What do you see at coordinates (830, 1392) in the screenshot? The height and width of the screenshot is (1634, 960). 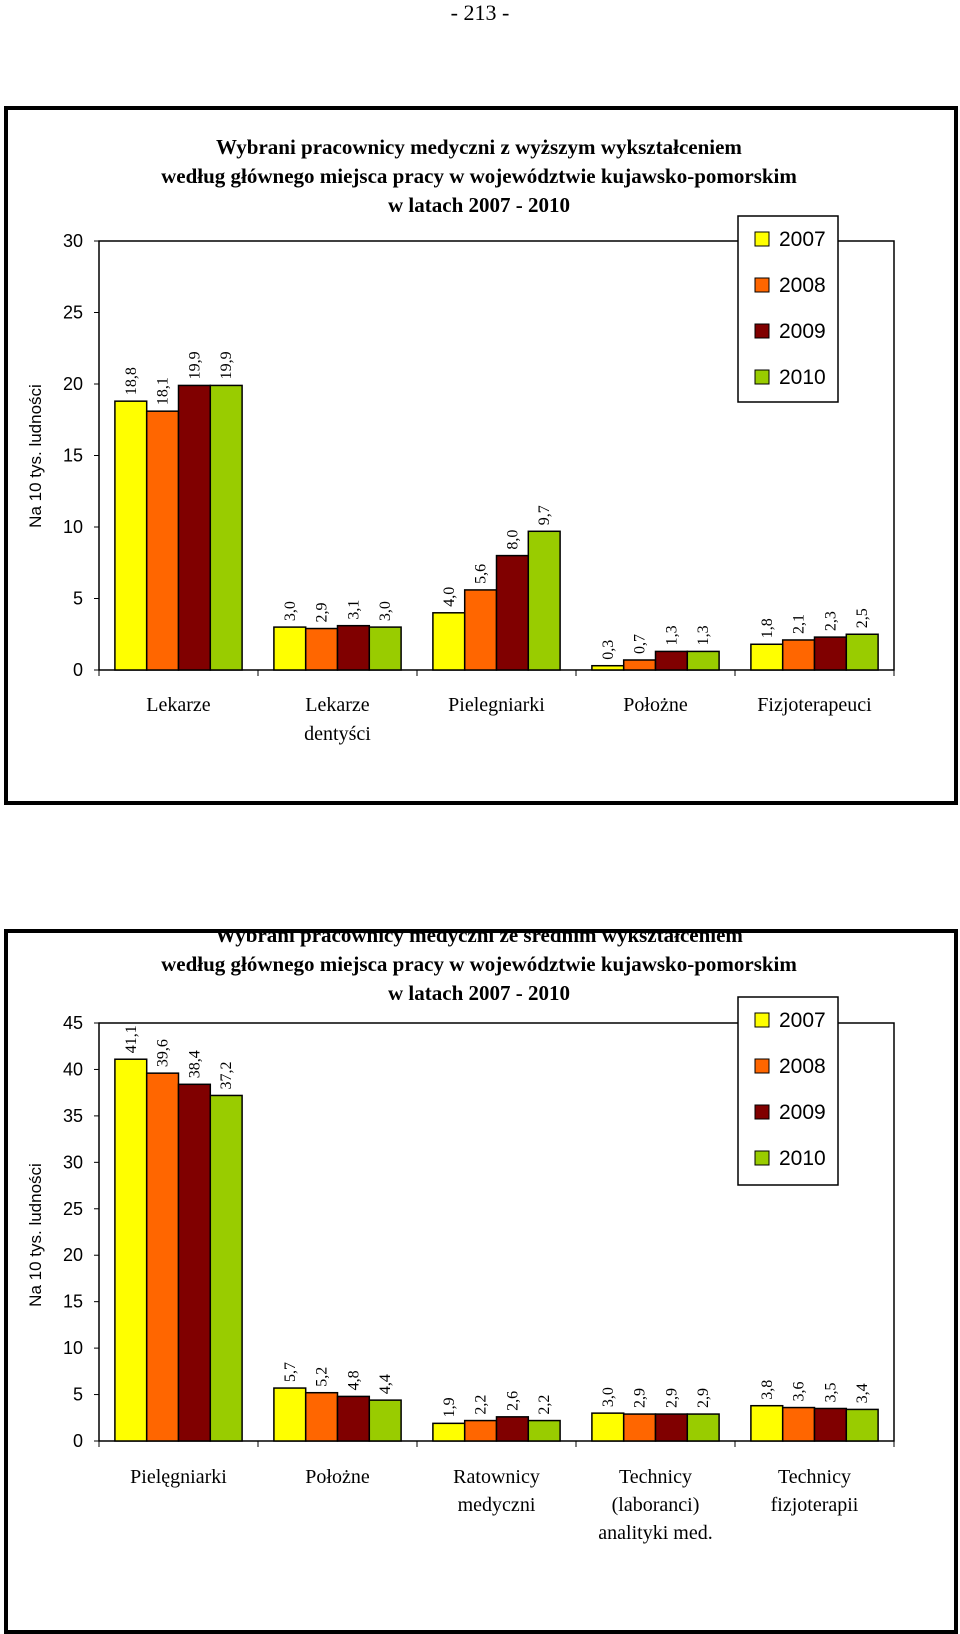 I see `data-label: 3,5` at bounding box center [830, 1392].